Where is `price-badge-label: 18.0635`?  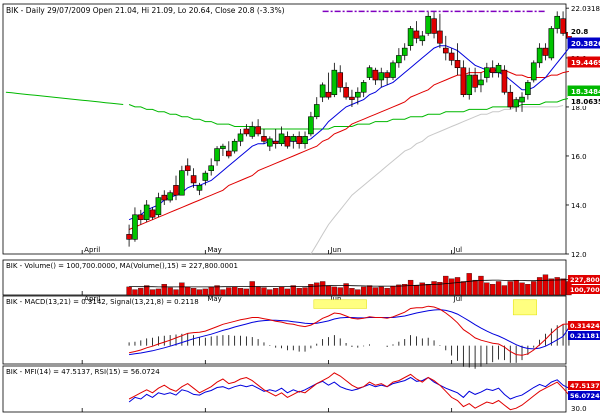 price-badge-label: 18.0635 is located at coordinates (585, 102).